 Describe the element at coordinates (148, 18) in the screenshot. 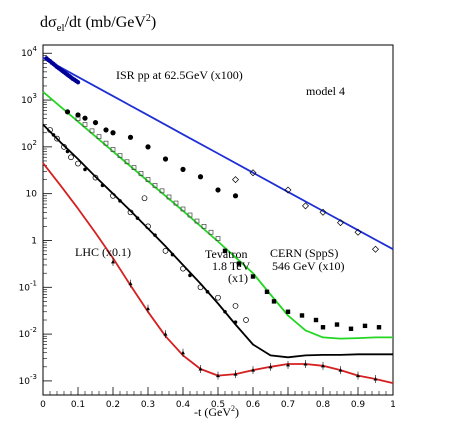

I see `title-sup: 2` at that location.